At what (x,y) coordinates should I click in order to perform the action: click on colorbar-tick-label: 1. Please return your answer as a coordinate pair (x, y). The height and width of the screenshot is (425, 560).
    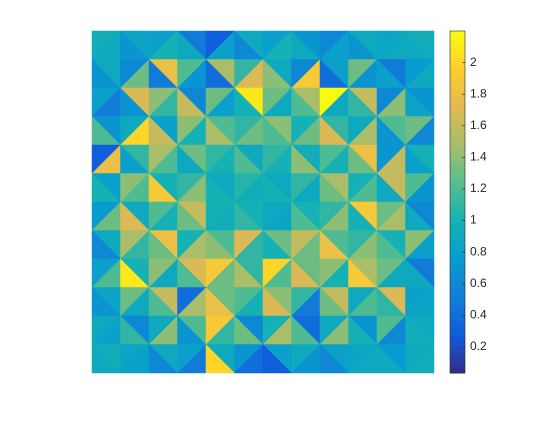
    Looking at the image, I should click on (473, 220).